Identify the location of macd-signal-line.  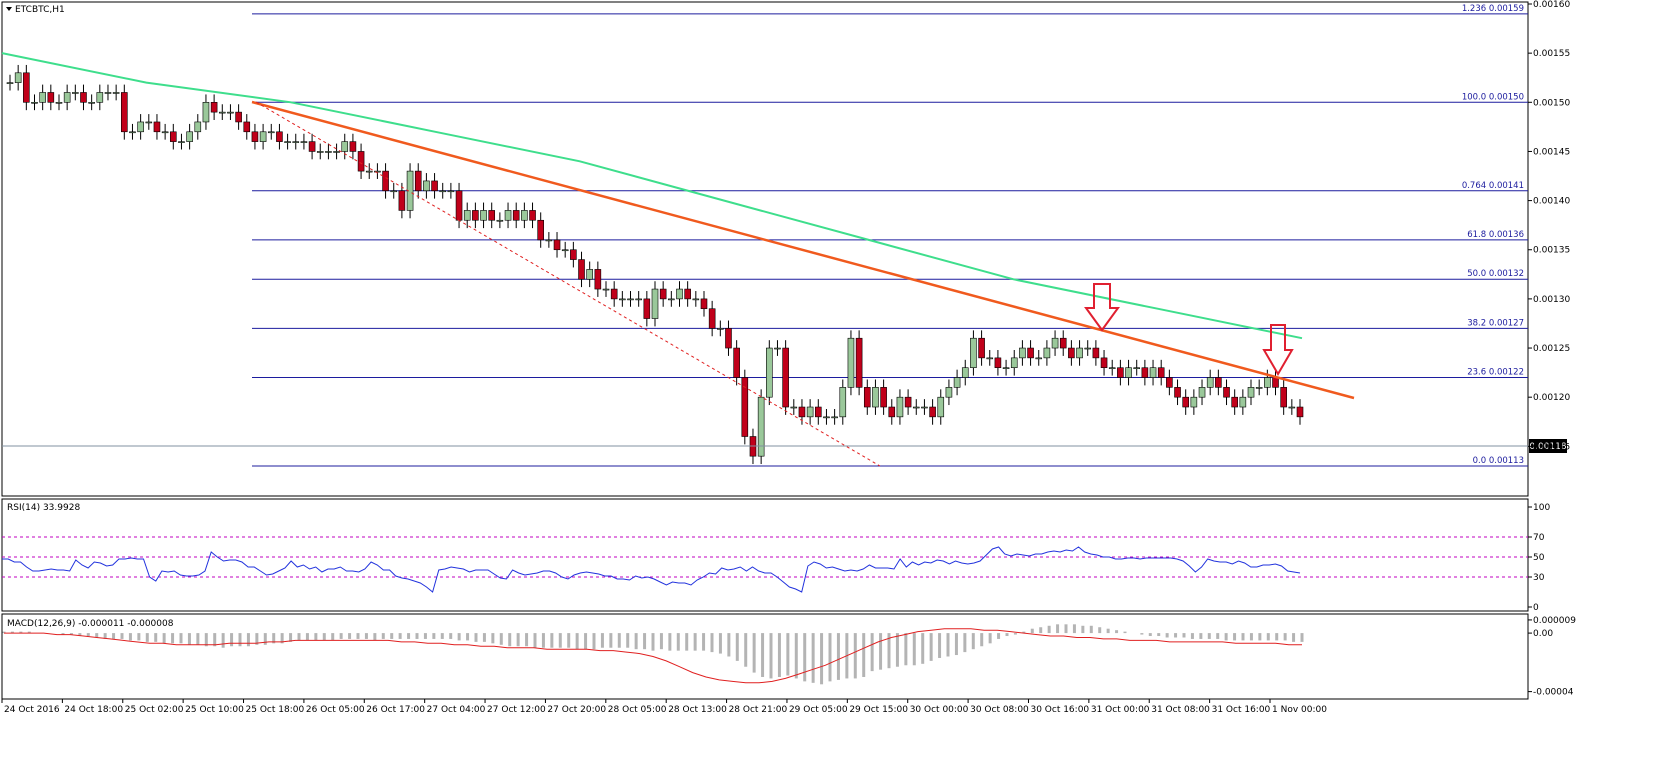
(653, 656).